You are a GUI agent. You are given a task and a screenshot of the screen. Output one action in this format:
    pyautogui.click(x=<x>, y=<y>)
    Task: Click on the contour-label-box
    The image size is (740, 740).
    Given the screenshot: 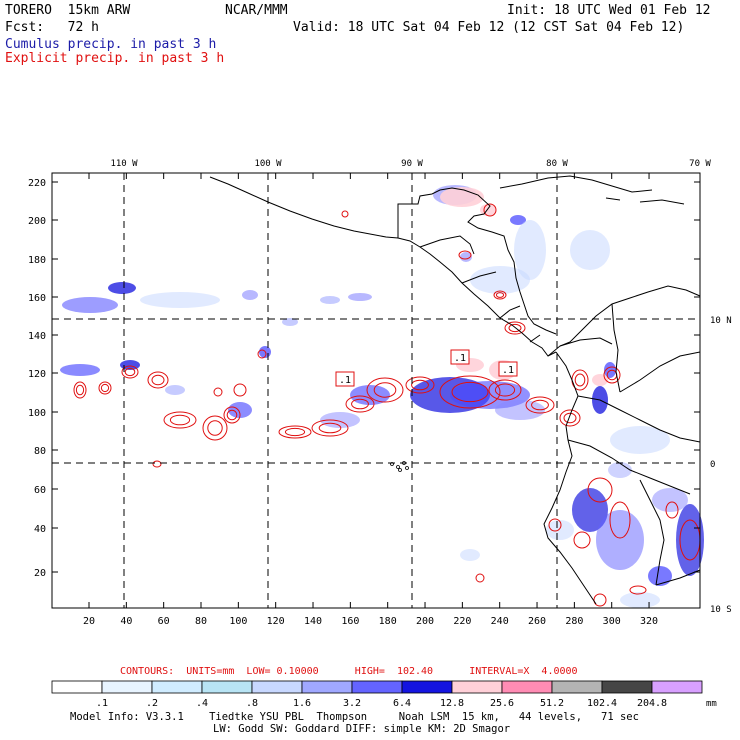 What is the action you would take?
    pyautogui.click(x=345, y=379)
    